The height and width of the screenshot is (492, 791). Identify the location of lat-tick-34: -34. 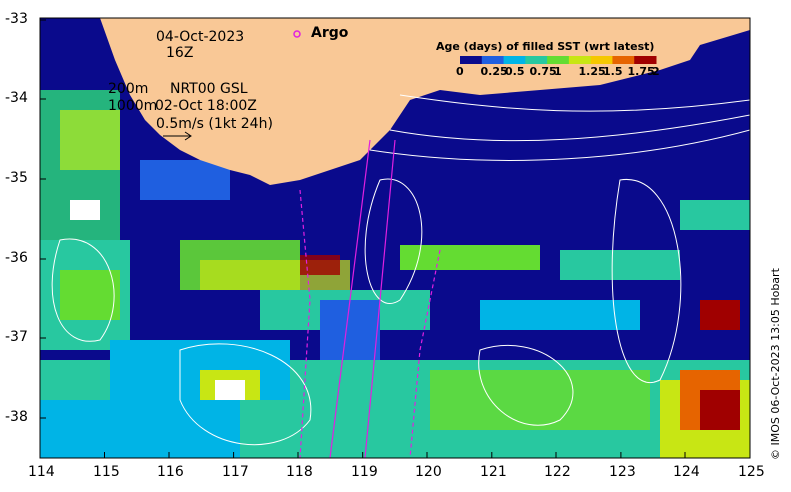
(16, 98).